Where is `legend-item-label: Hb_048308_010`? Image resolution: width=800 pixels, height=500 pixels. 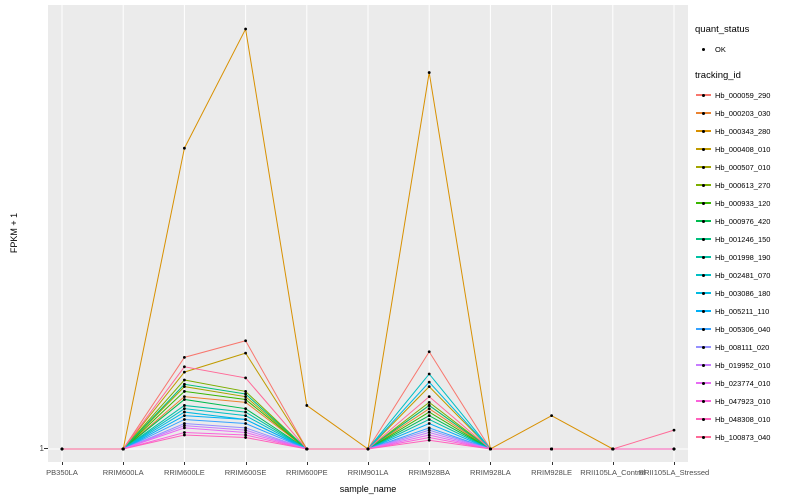 legend-item-label: Hb_048308_010 is located at coordinates (743, 419).